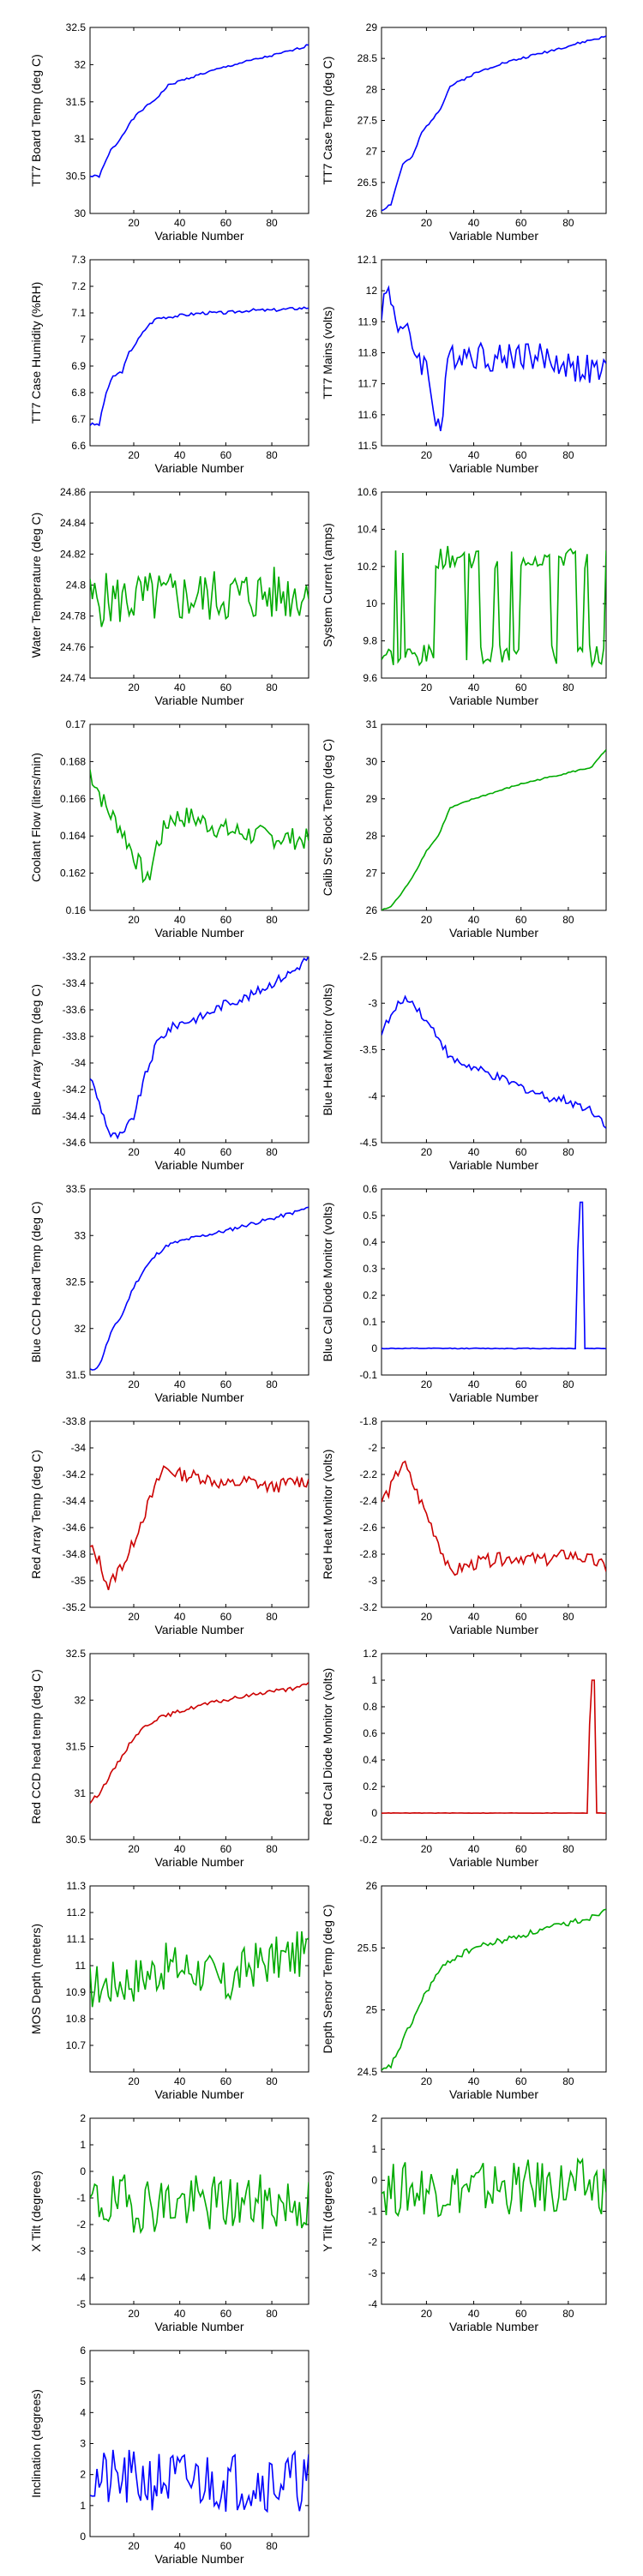 Image resolution: width=643 pixels, height=2576 pixels. I want to click on y-tick-label: -5, so click(81, 2304).